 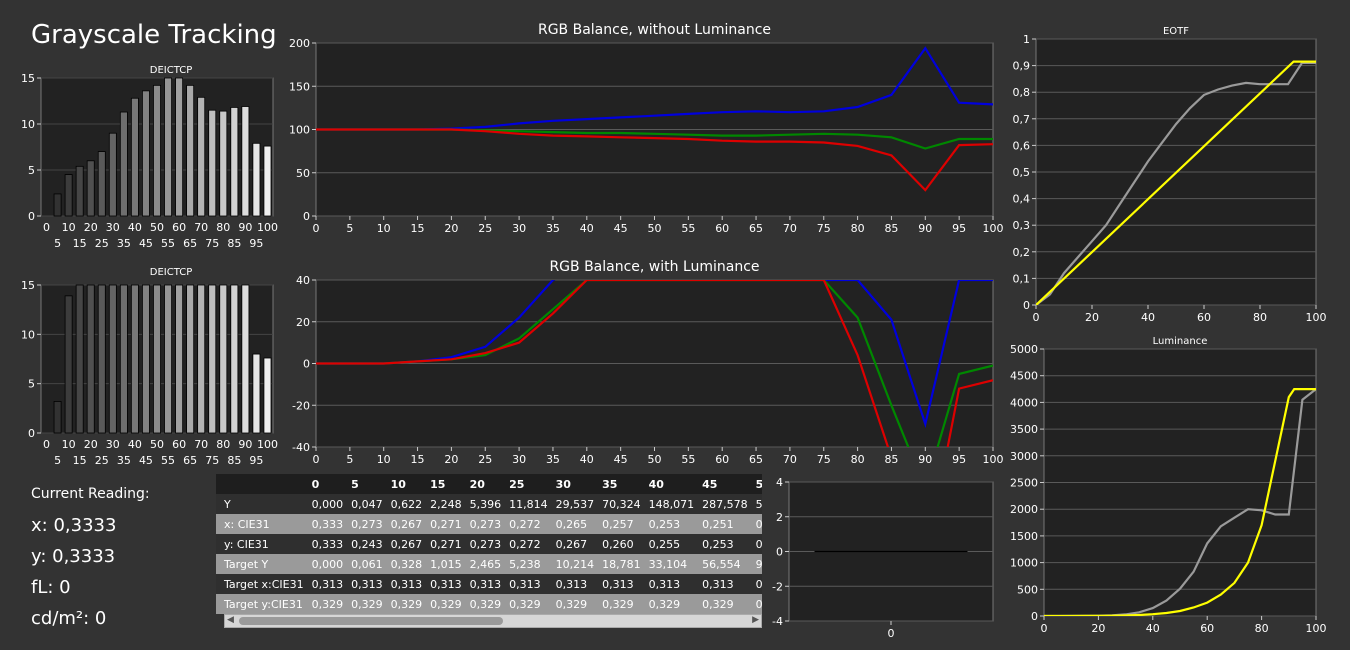 I want to click on deictcp1-xtick-label: 50, so click(x=157, y=227).